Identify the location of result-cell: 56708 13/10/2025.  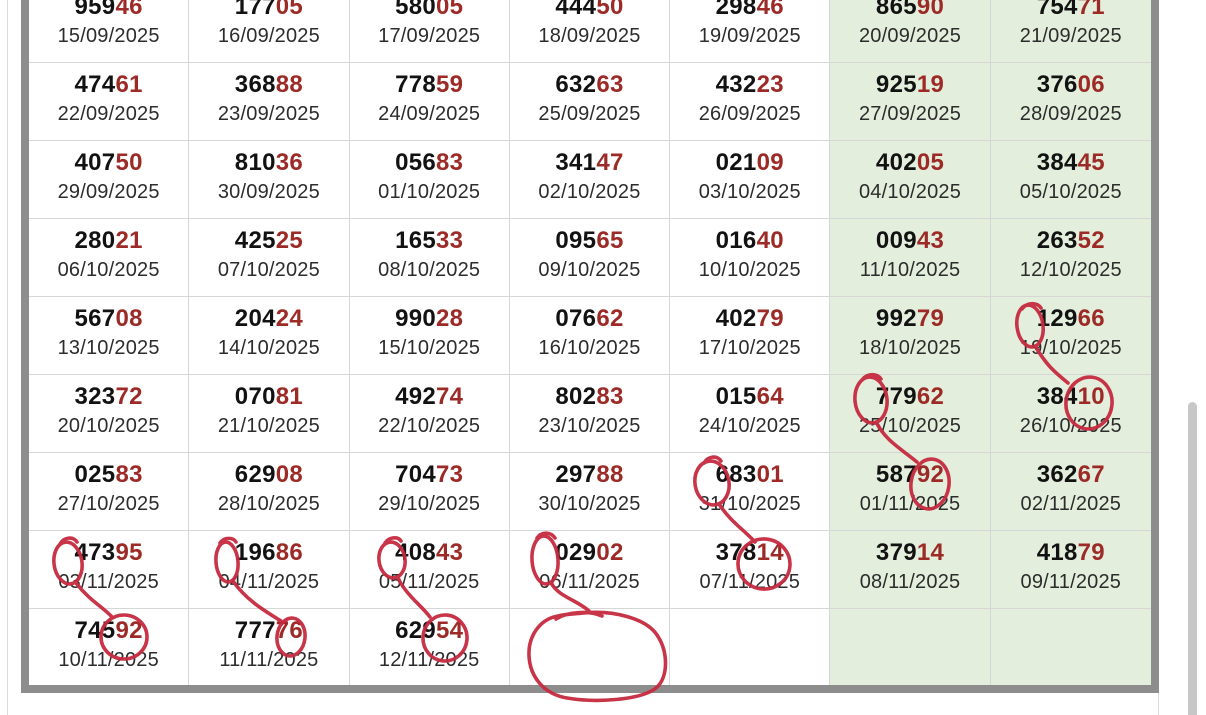
(109, 336).